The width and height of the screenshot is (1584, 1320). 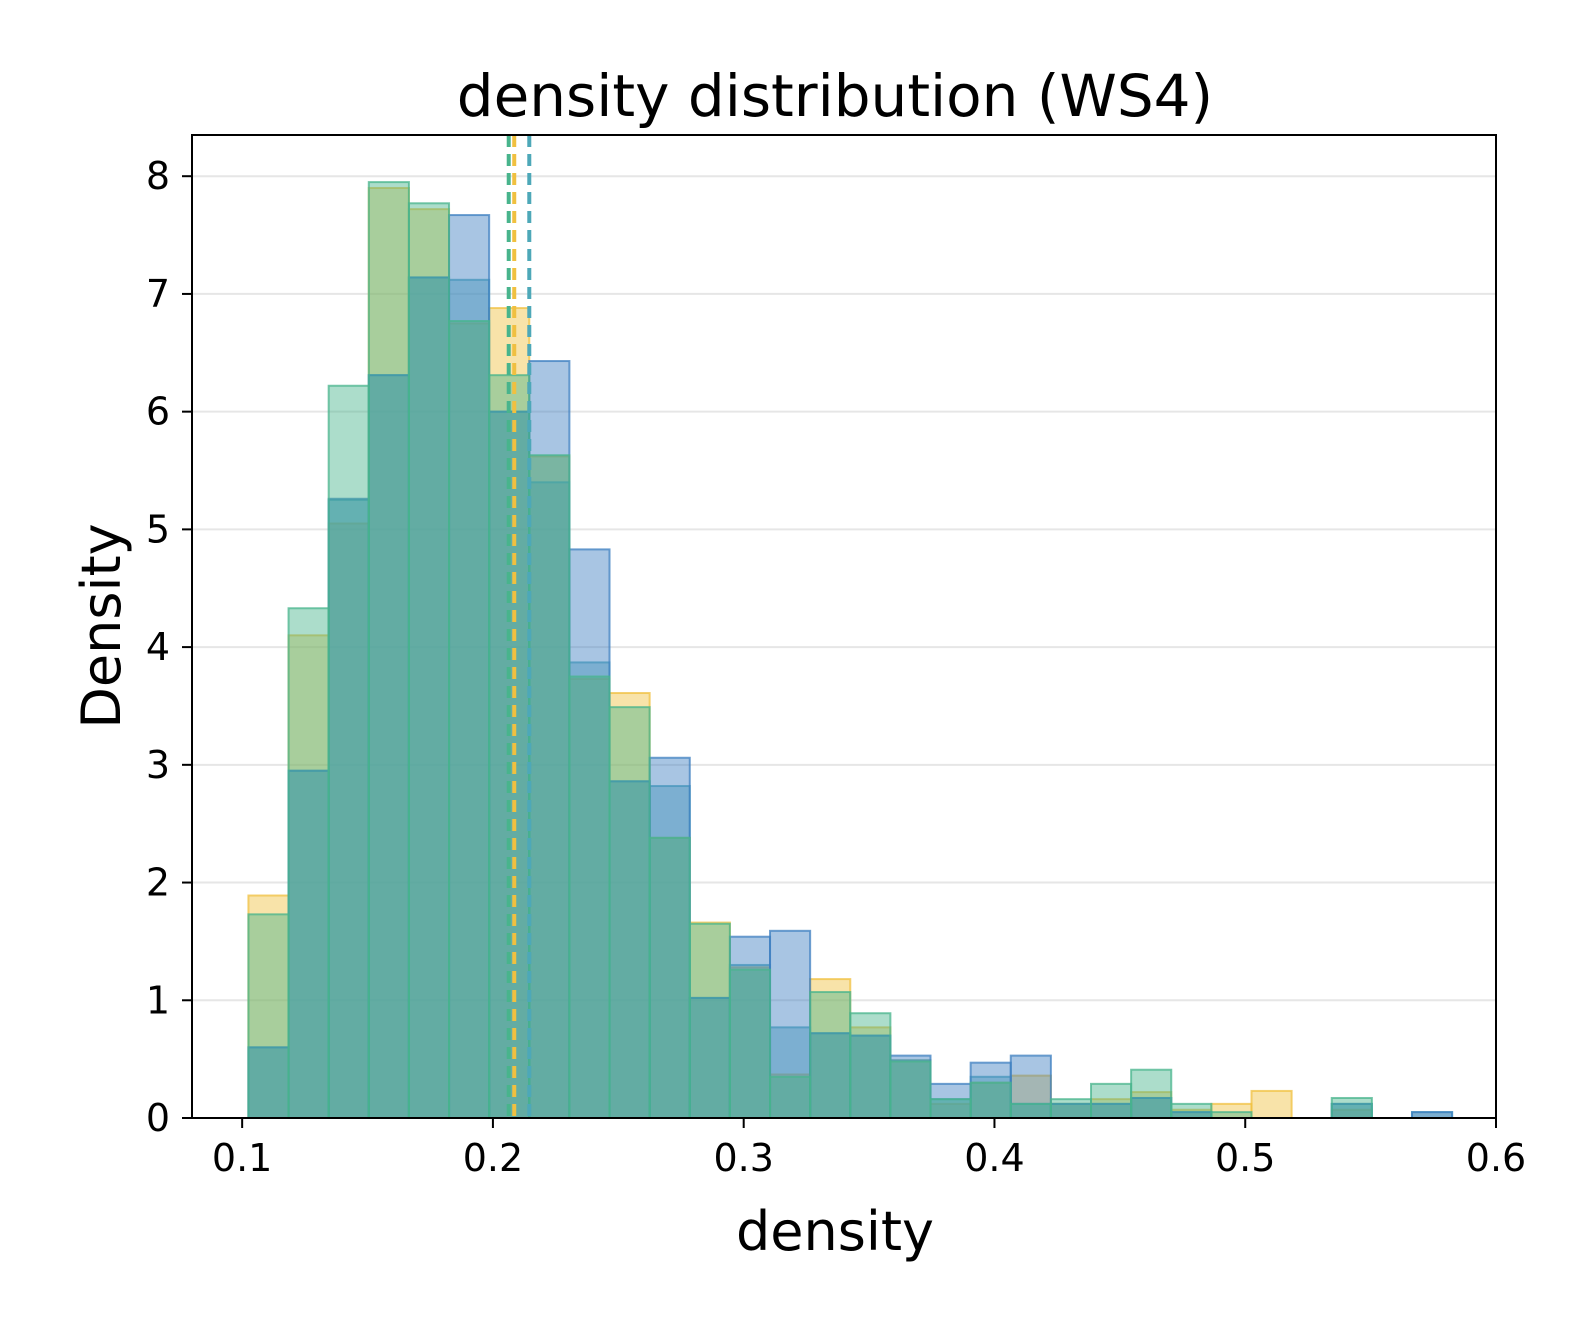 I want to click on y-tick-label: 2, so click(x=158, y=883).